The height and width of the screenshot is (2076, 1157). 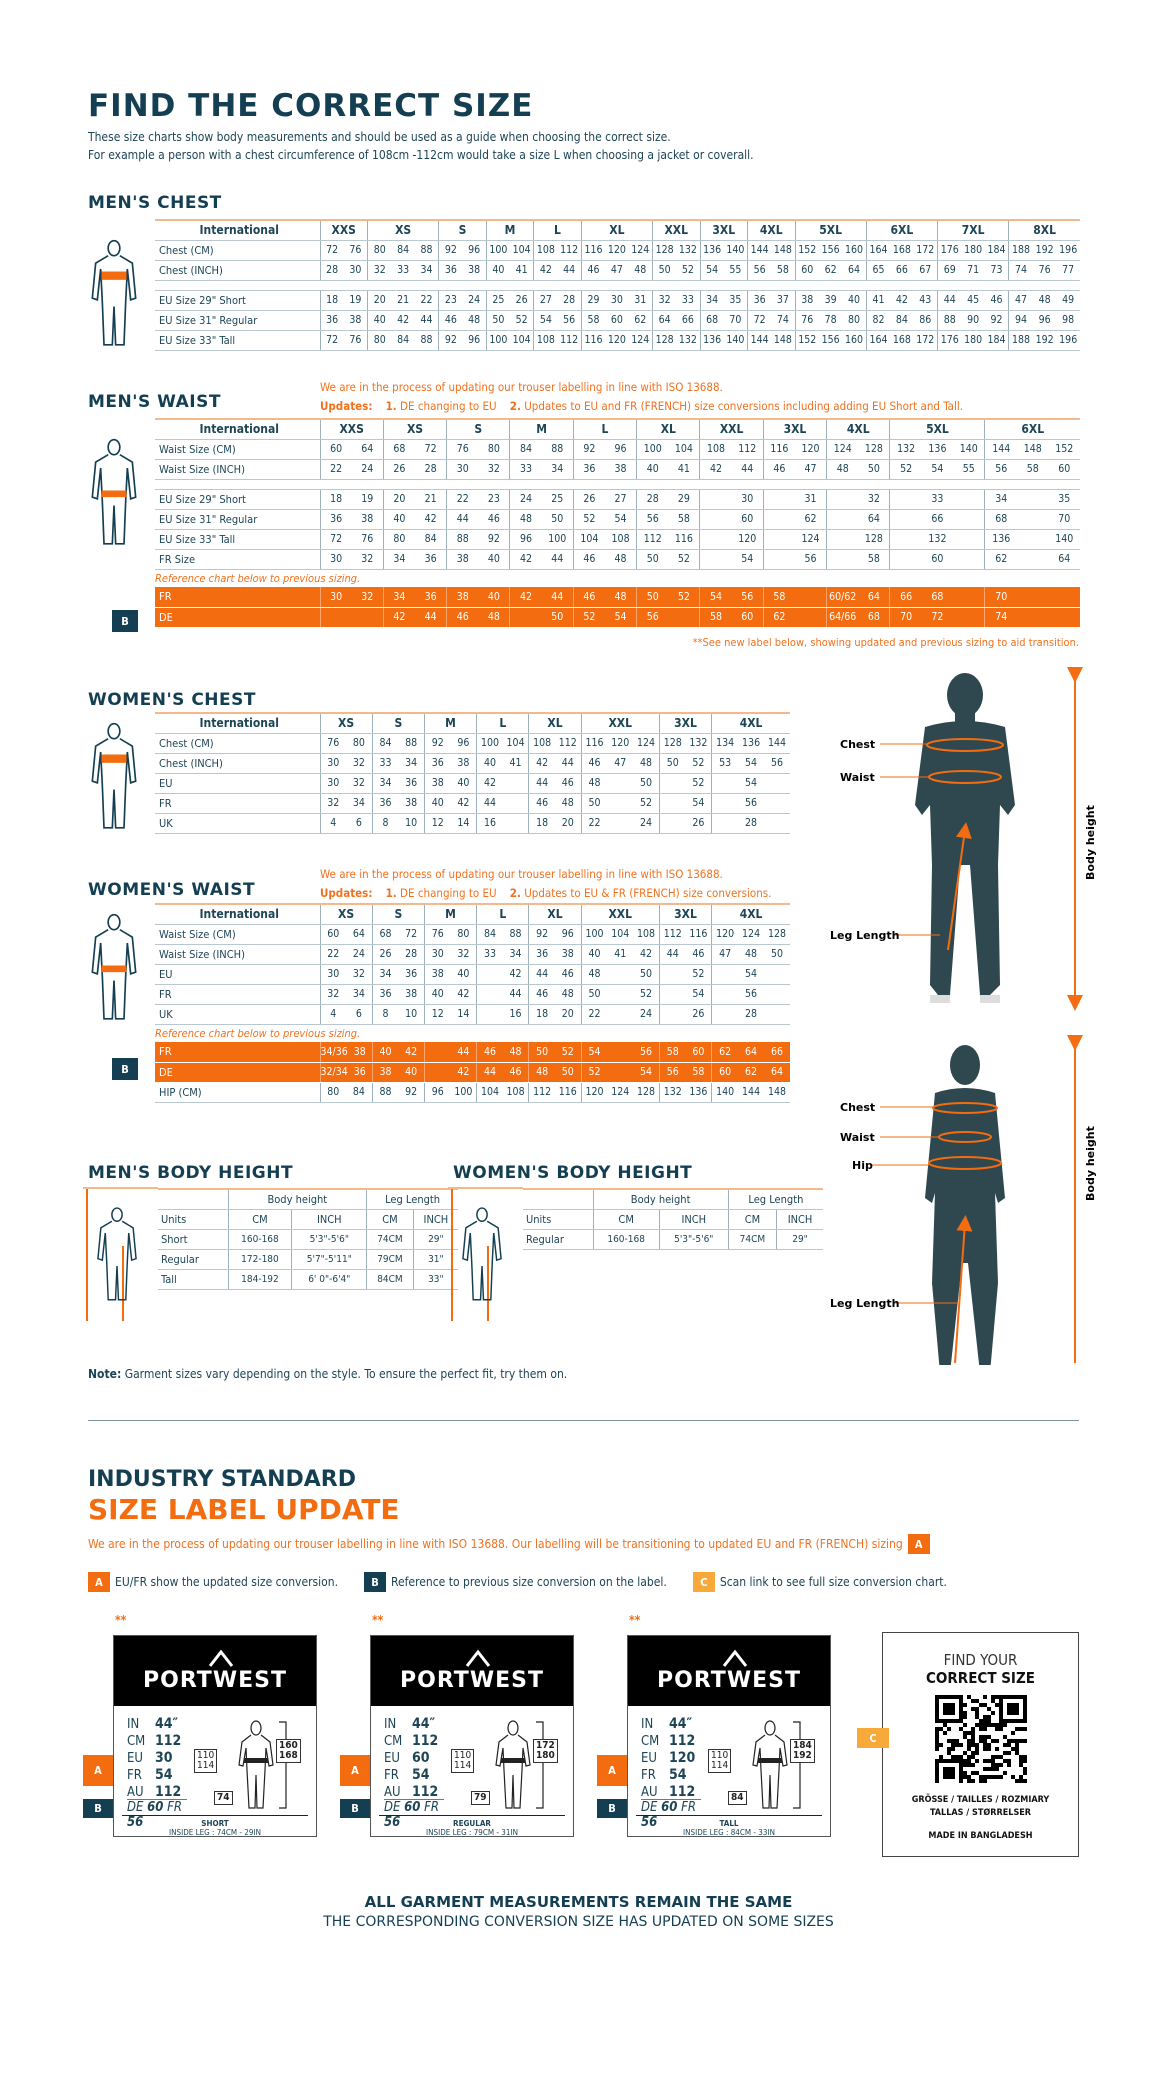 I want to click on cell-values: XXL, so click(x=676, y=230).